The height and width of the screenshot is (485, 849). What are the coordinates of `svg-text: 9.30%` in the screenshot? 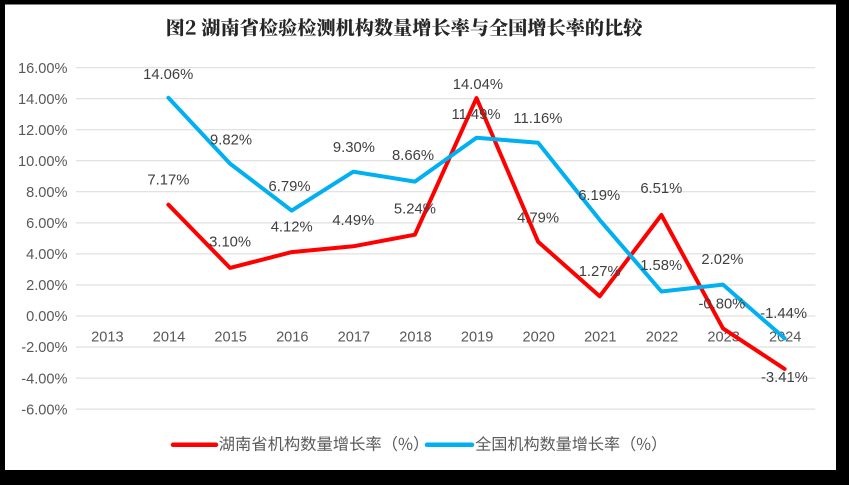 It's located at (354, 148).